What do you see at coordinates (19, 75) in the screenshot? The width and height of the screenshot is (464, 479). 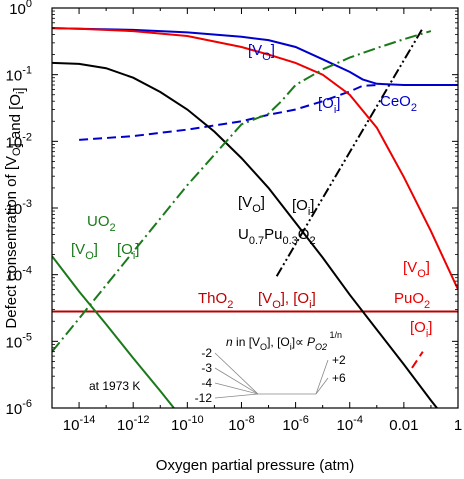 I see `y-tick-label: 10⁻¹` at bounding box center [19, 75].